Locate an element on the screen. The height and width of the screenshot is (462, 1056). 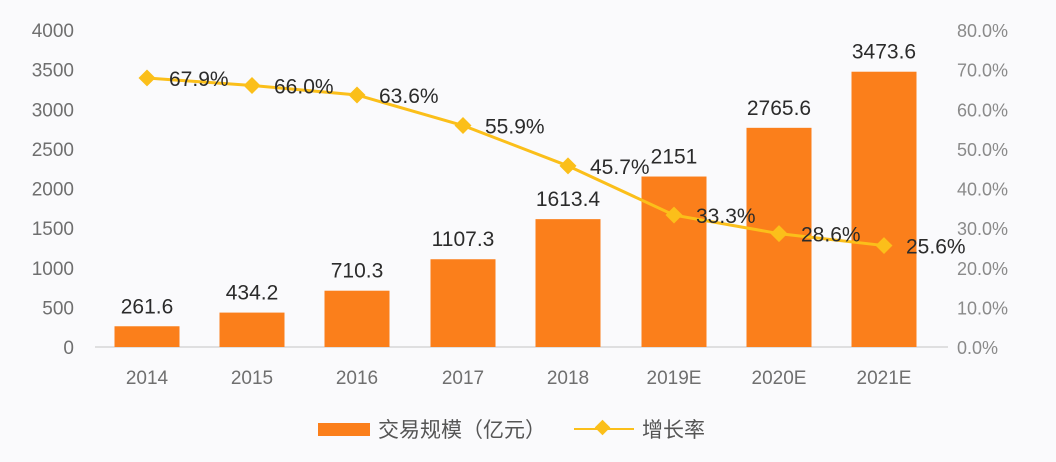
right-tick-label: 80.0% is located at coordinates (982, 31).